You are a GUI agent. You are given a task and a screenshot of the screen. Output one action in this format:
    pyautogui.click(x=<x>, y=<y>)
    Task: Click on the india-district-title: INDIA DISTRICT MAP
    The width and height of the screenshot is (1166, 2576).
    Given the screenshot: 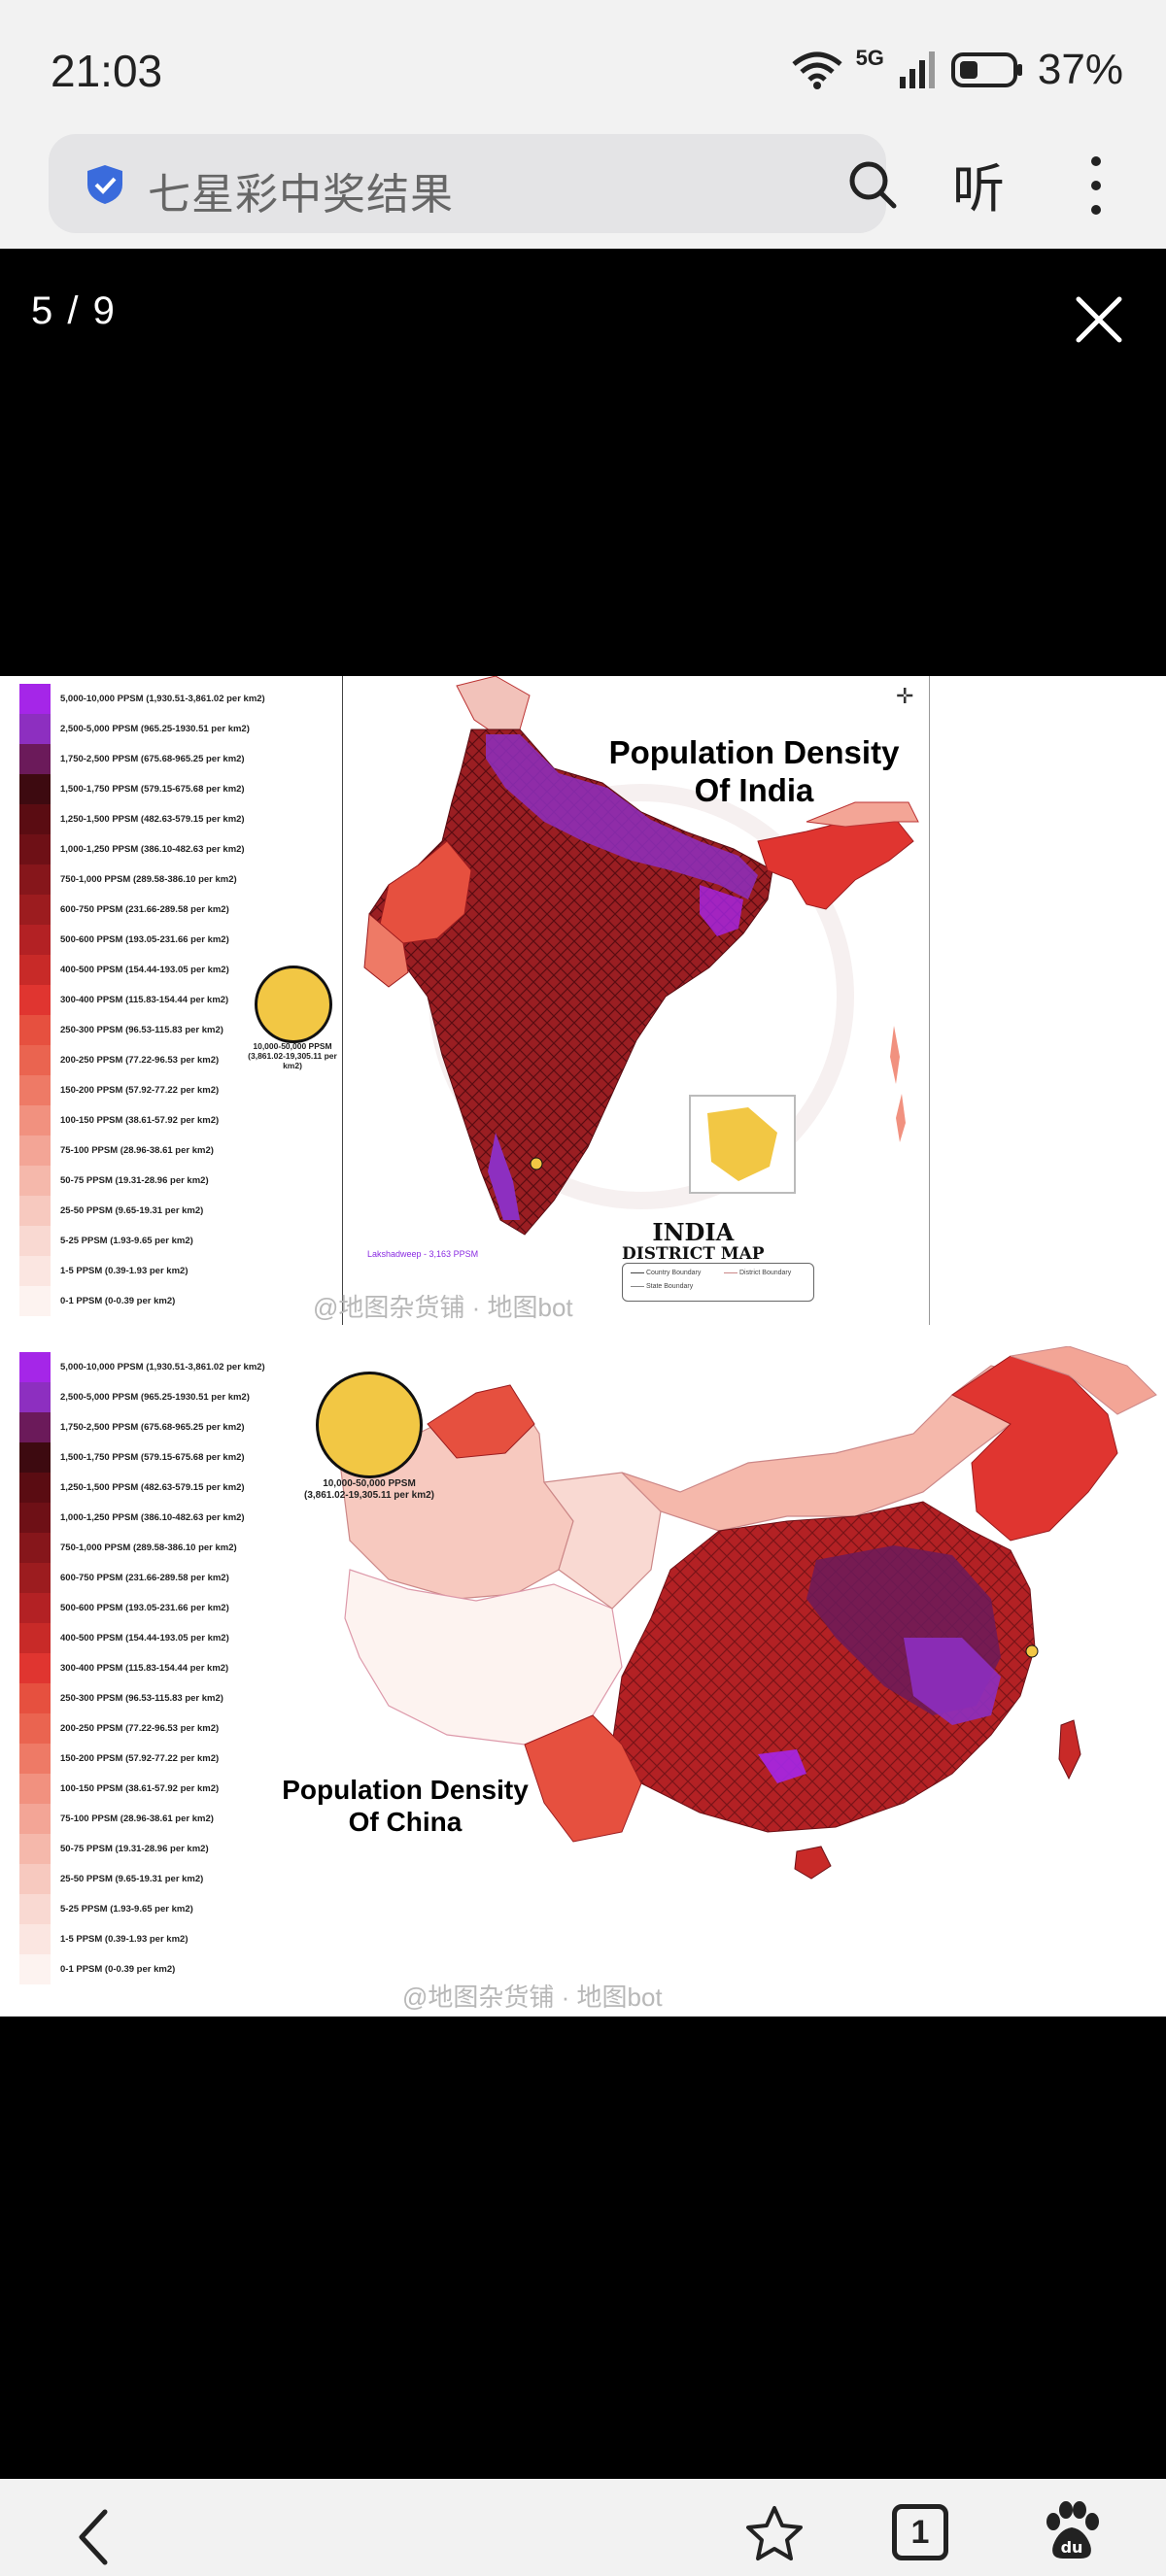 What is the action you would take?
    pyautogui.click(x=693, y=1241)
    